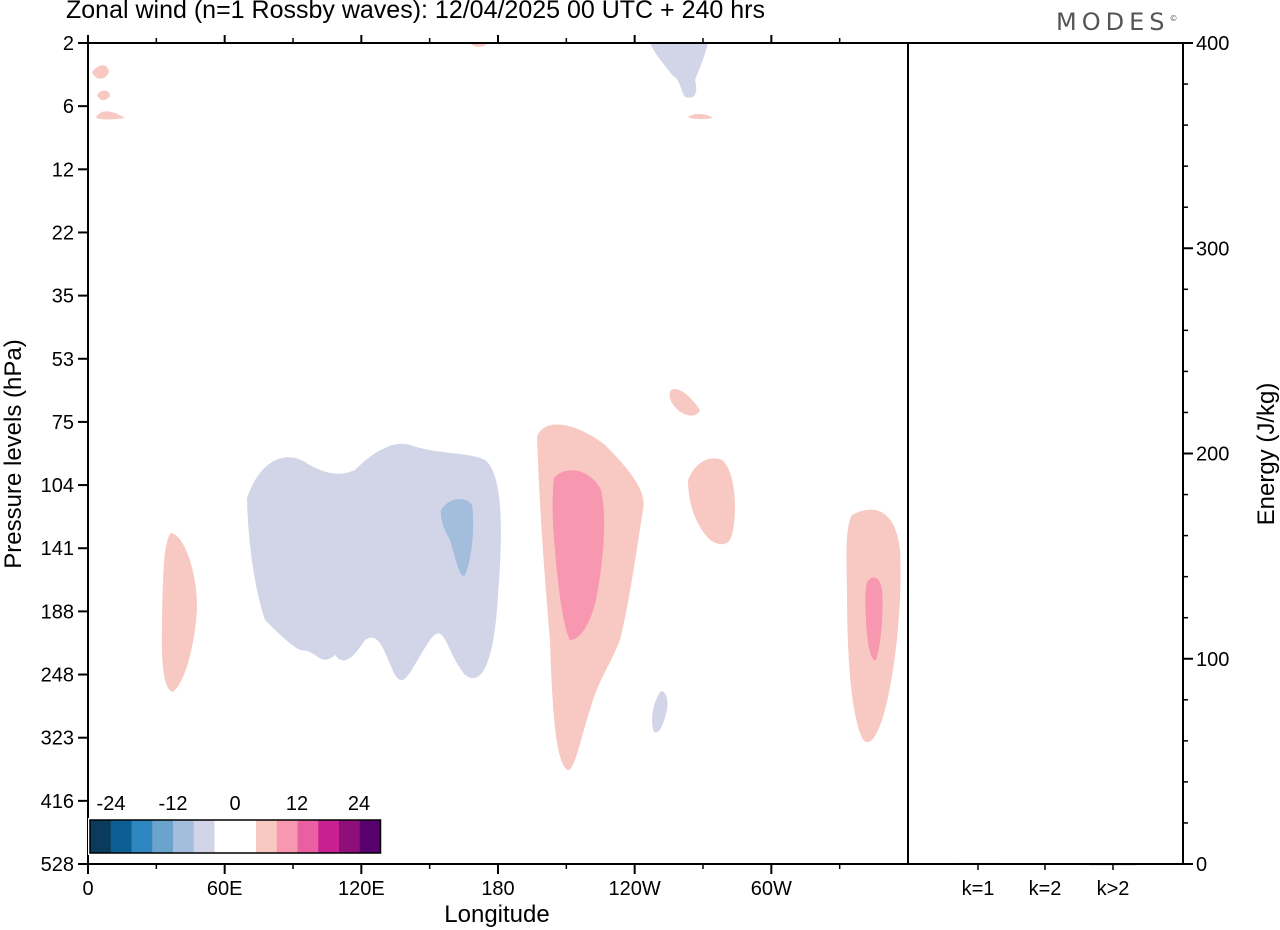  Describe the element at coordinates (1173, 18) in the screenshot. I see `logo-mark: ©` at that location.